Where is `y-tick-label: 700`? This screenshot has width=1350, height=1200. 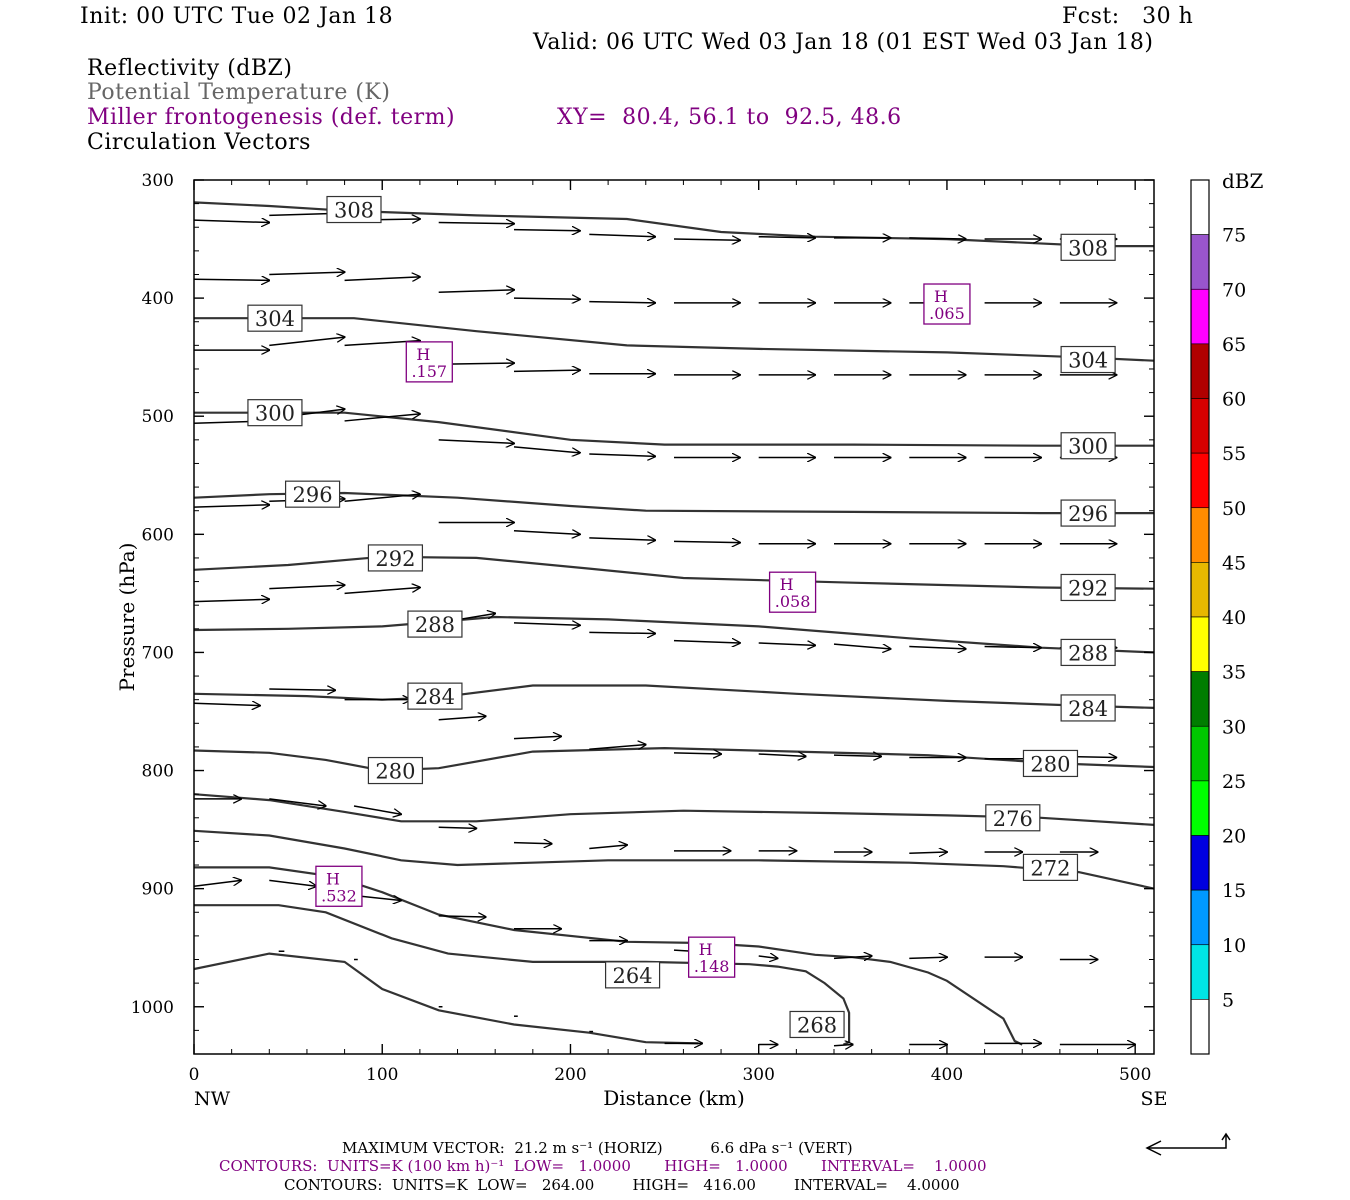
y-tick-label: 700 is located at coordinates (158, 653).